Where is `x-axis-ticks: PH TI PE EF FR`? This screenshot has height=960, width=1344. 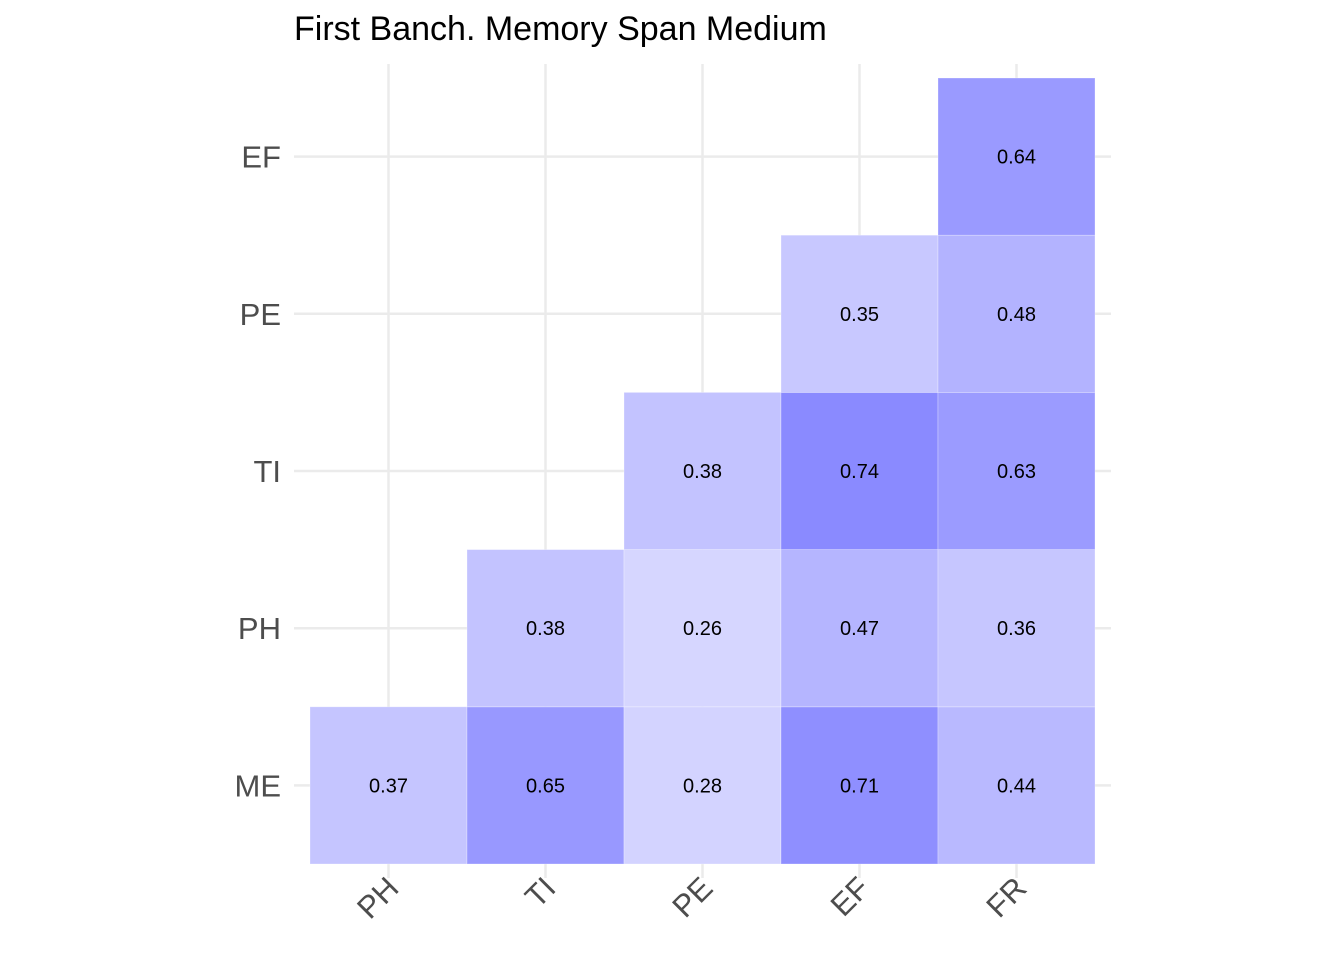 x-axis-ticks: PH TI PE EF FR is located at coordinates (691, 897).